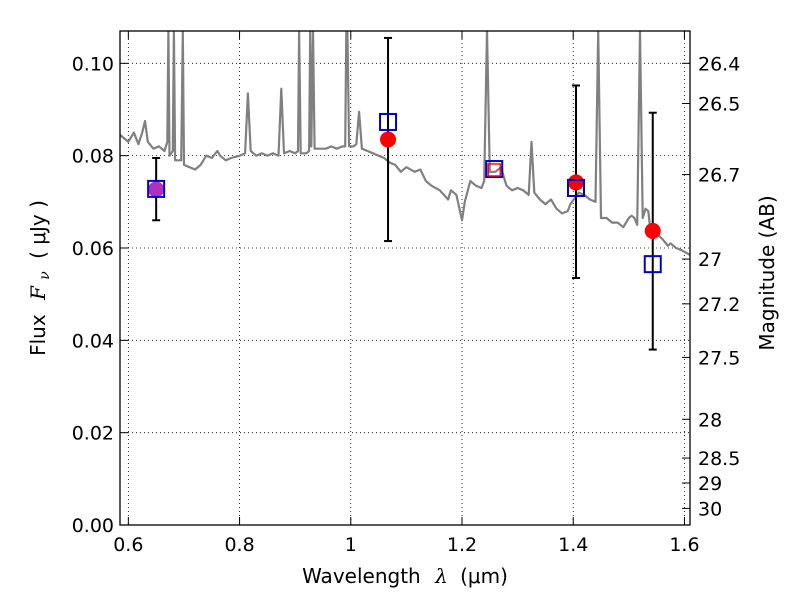 This screenshot has width=800, height=600. What do you see at coordinates (38, 335) in the screenshot?
I see `y-axis-label-text: Flux` at bounding box center [38, 335].